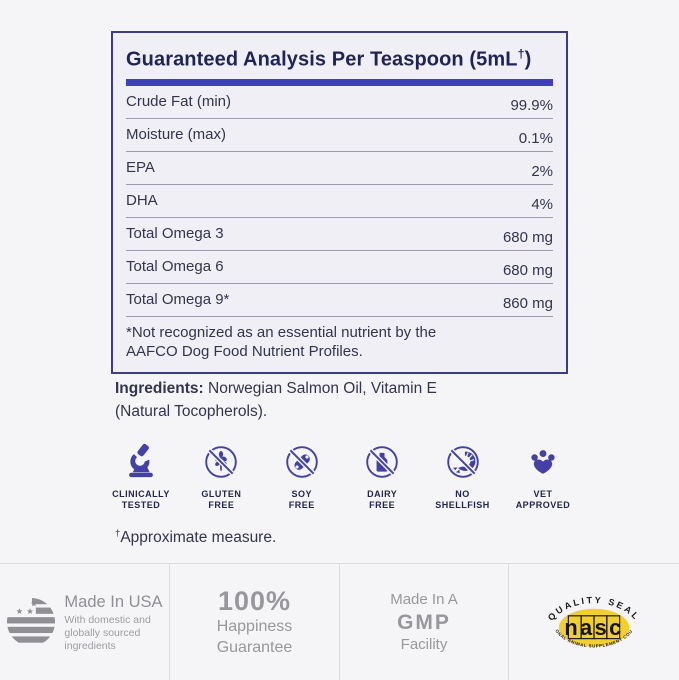  I want to click on badge-label-line2: TESTED, so click(141, 505).